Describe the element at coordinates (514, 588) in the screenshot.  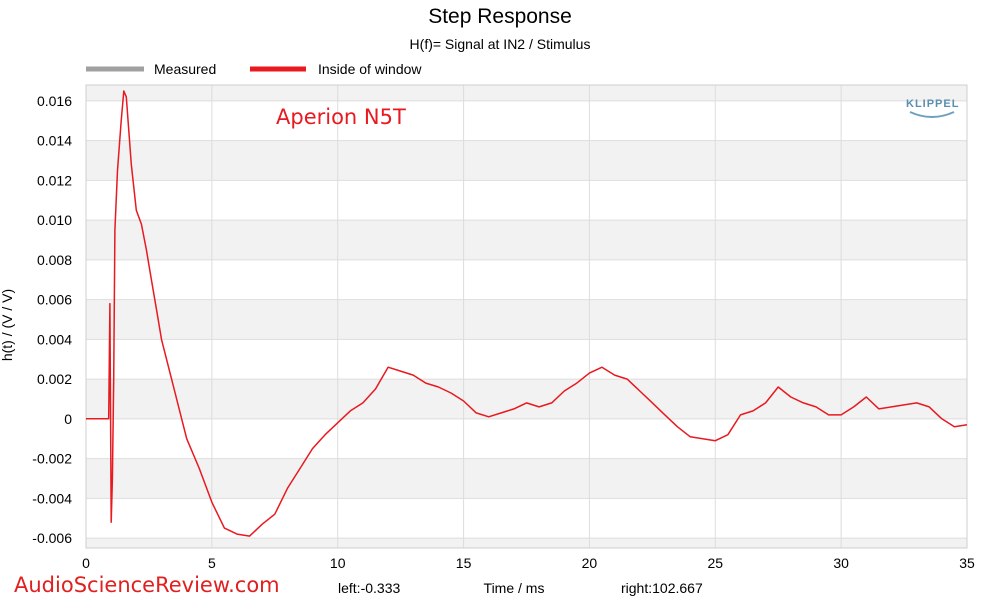
I see `x-axis-label: Time / ms` at that location.